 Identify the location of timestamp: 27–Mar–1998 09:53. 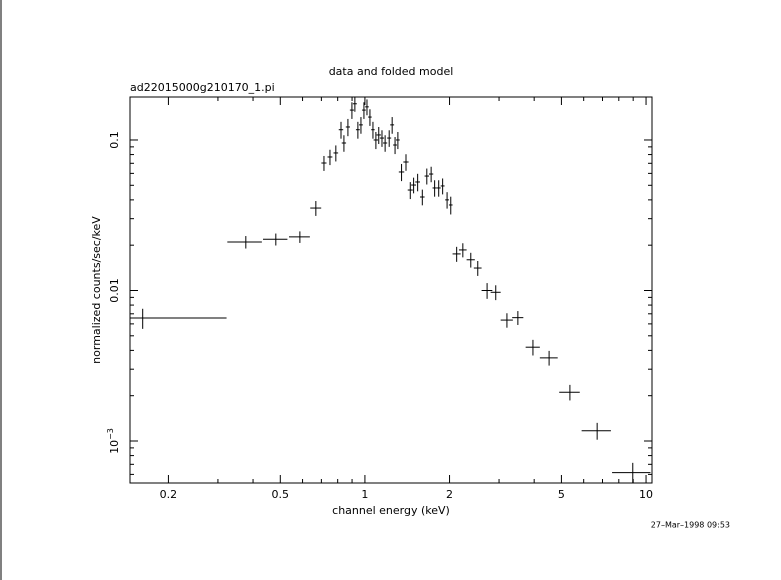
(690, 525).